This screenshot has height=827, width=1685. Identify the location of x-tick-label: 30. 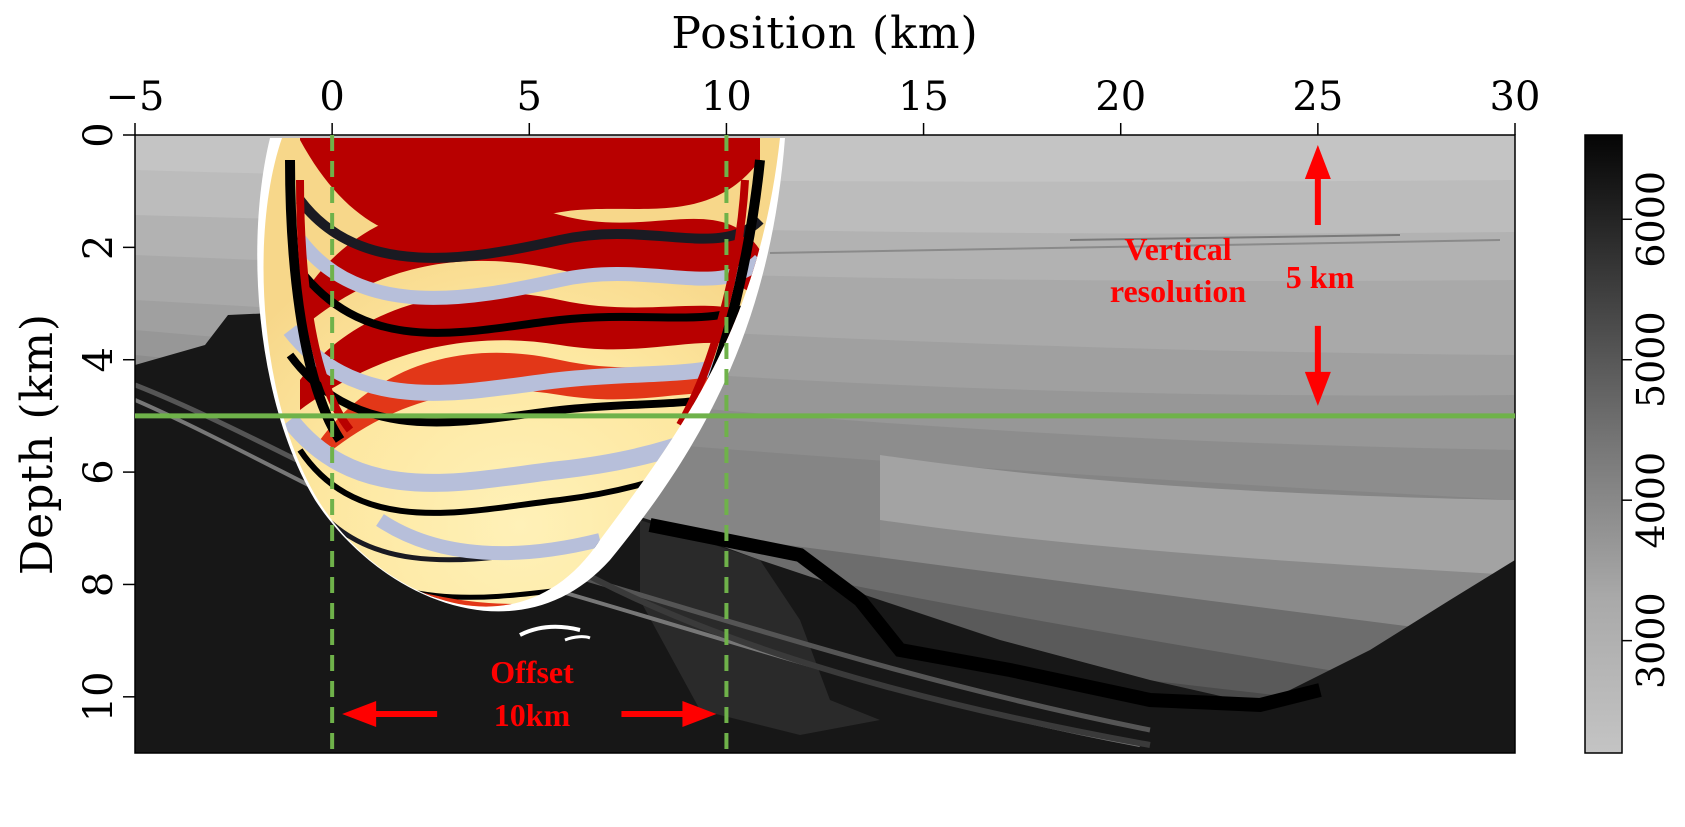
(1515, 97).